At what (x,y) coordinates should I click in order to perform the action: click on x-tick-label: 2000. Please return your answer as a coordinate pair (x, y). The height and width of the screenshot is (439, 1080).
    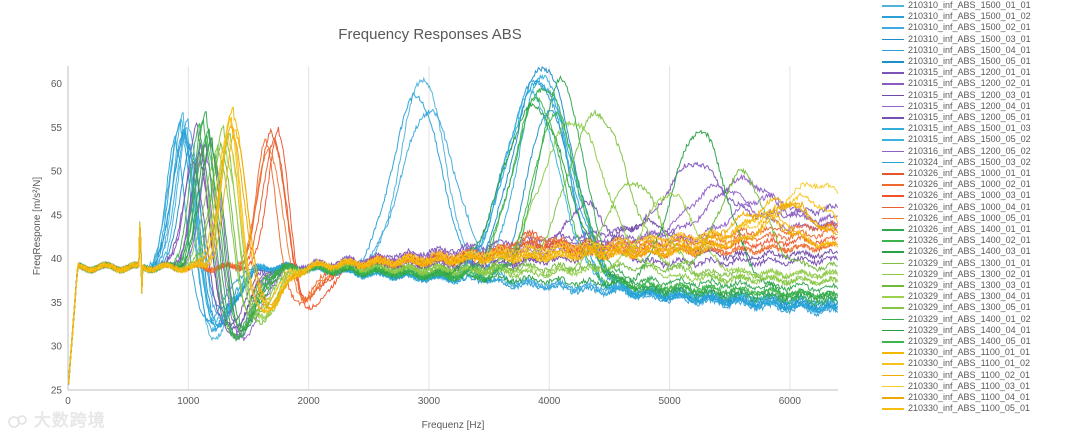
    Looking at the image, I should click on (309, 401).